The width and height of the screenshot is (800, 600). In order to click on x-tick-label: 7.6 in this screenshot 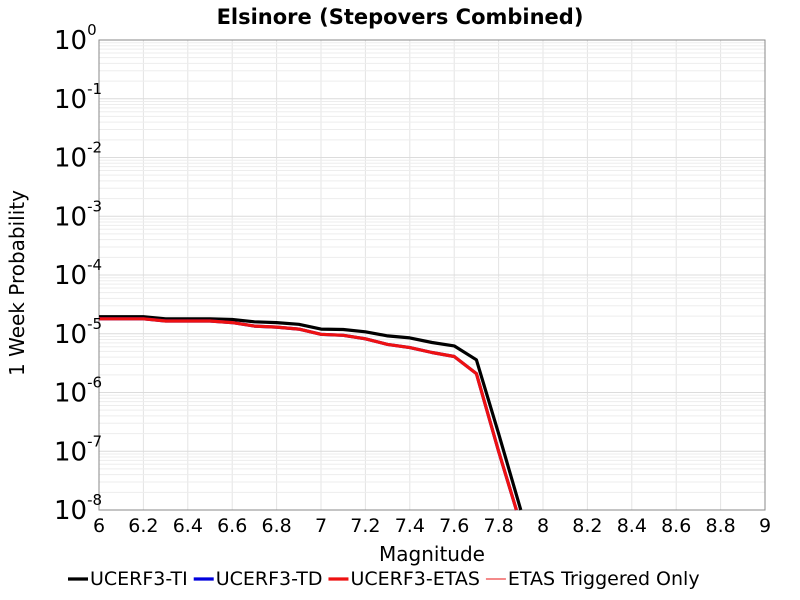, I will do `click(454, 526)`.